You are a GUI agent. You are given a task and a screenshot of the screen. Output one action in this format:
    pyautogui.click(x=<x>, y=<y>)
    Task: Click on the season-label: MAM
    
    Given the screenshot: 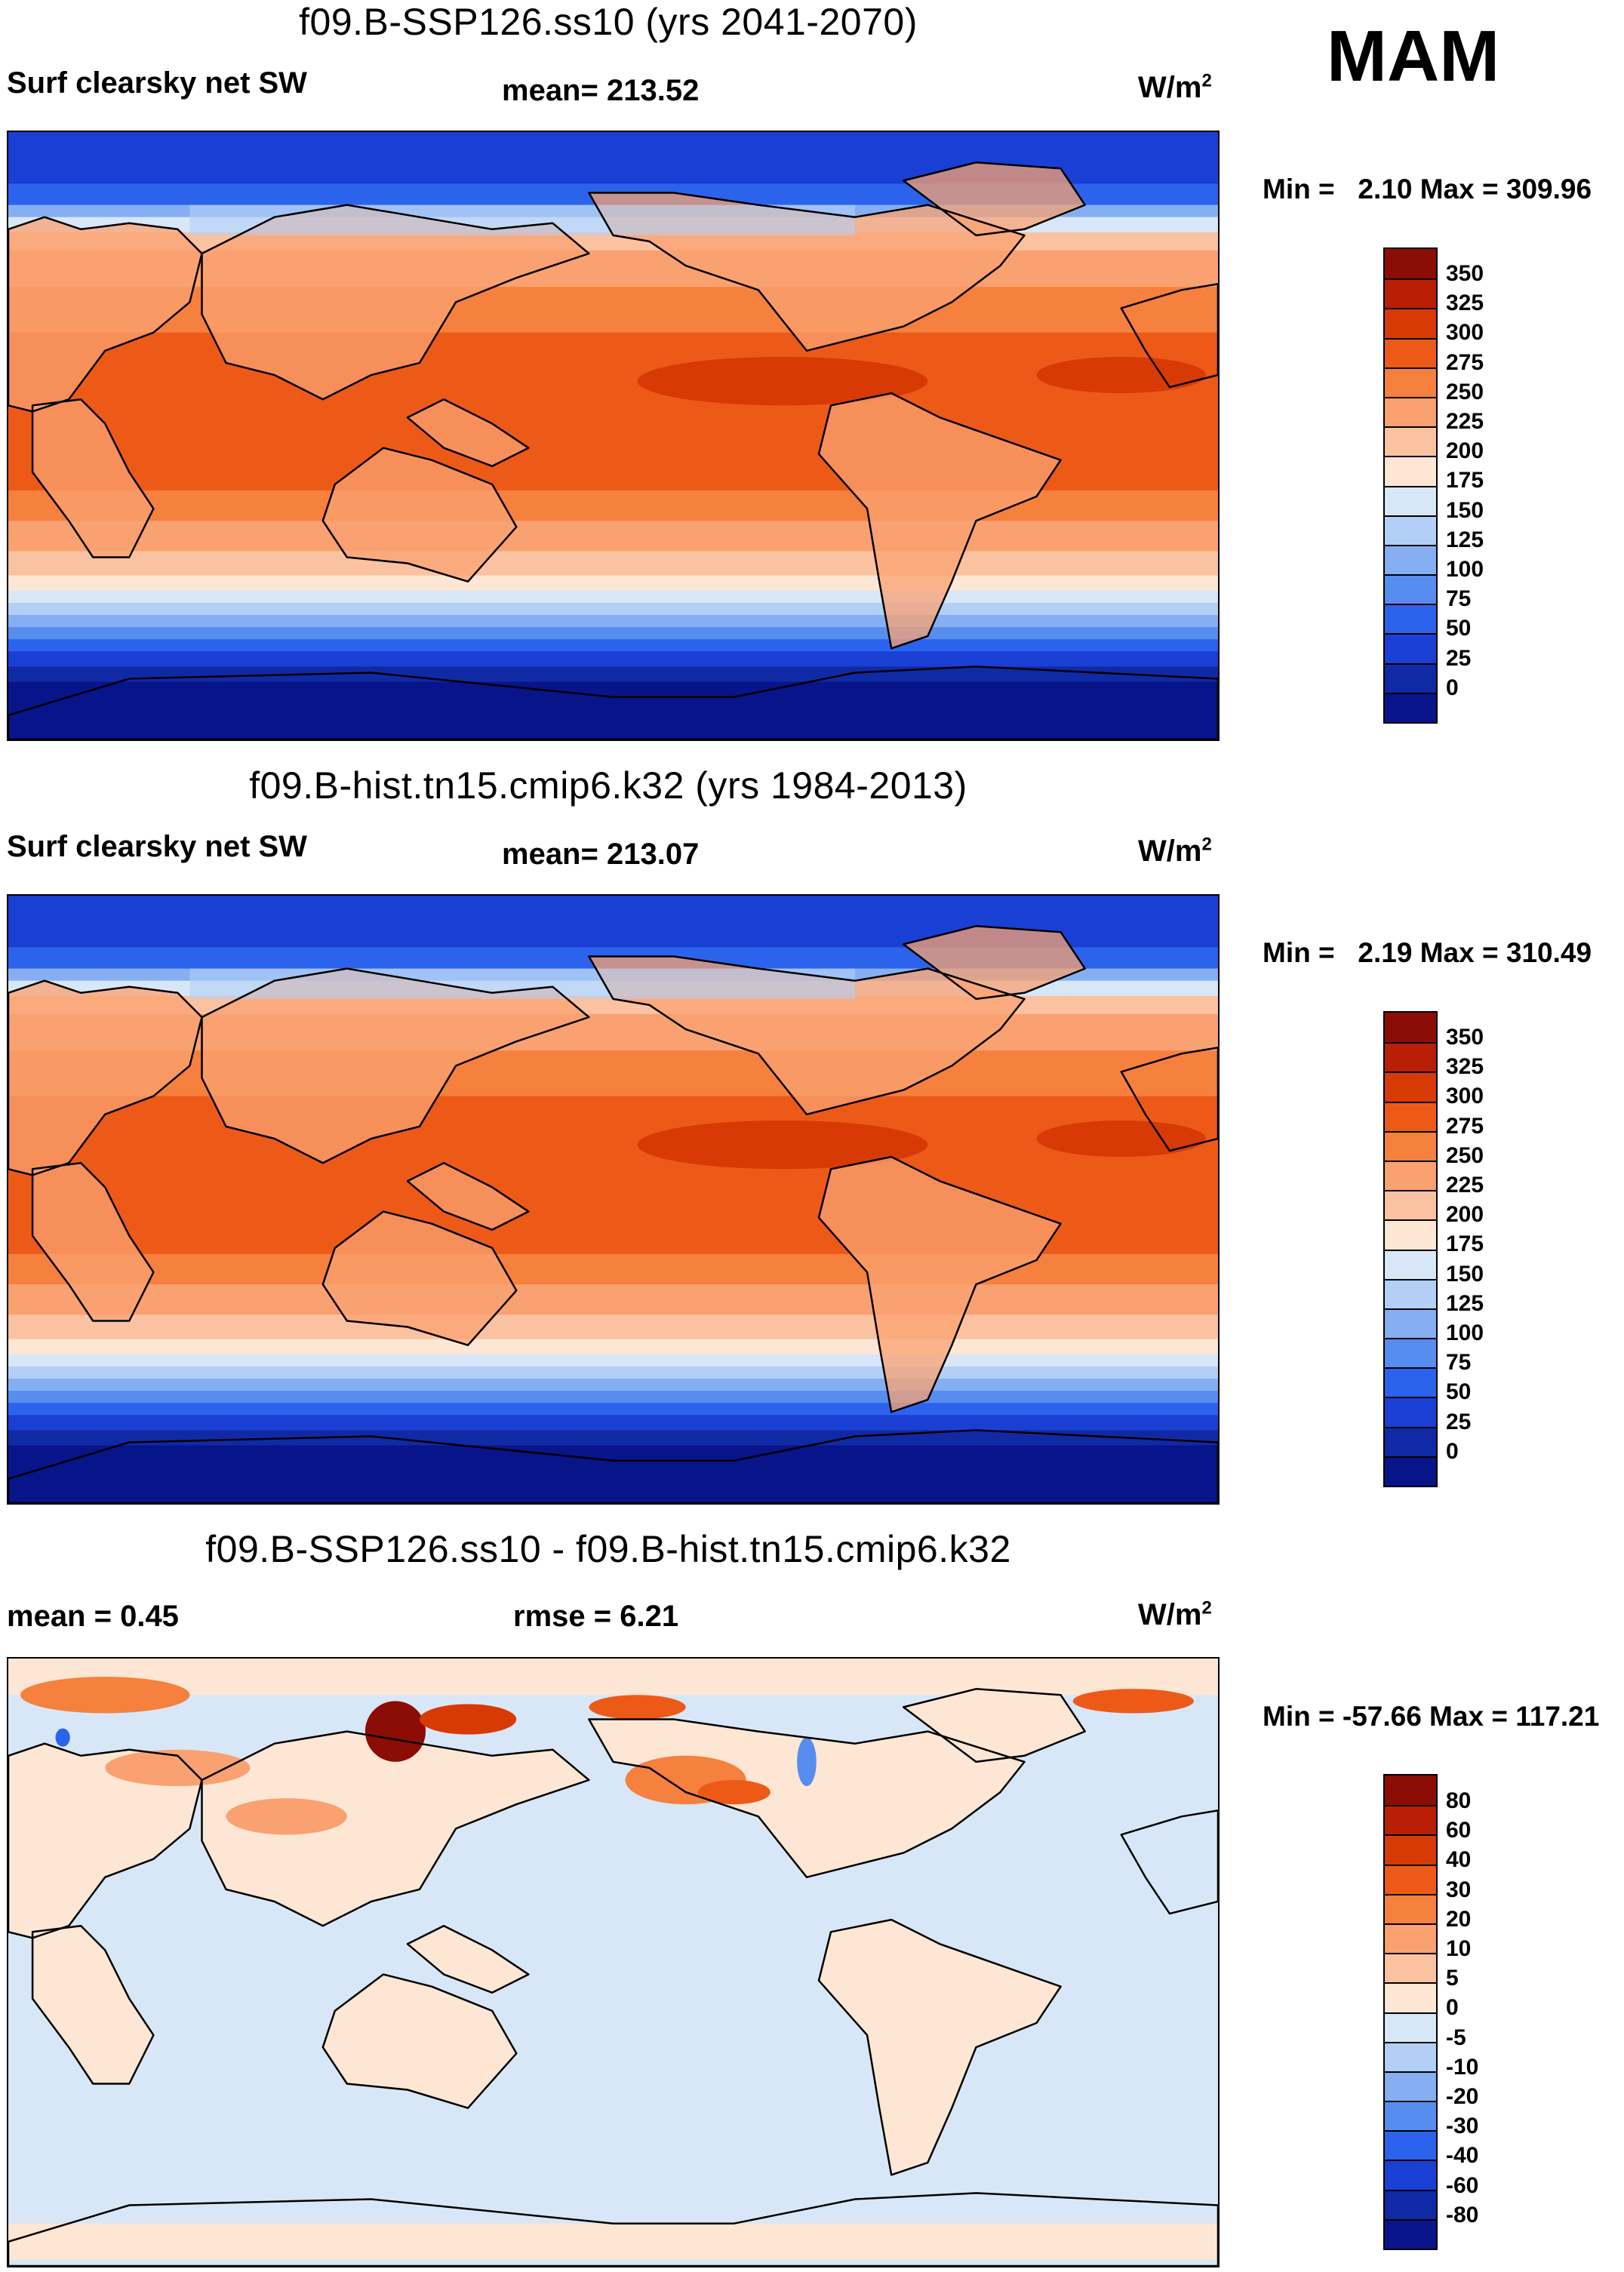 What is the action you would take?
    pyautogui.click(x=1413, y=56)
    